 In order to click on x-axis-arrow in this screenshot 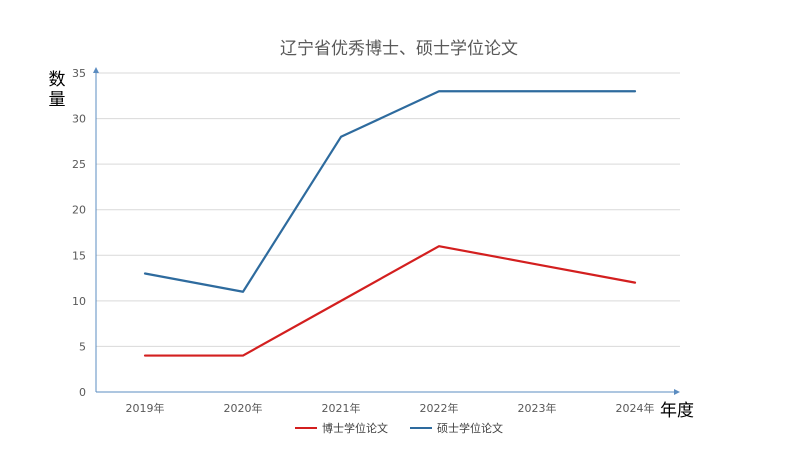, I will do `click(677, 392)`.